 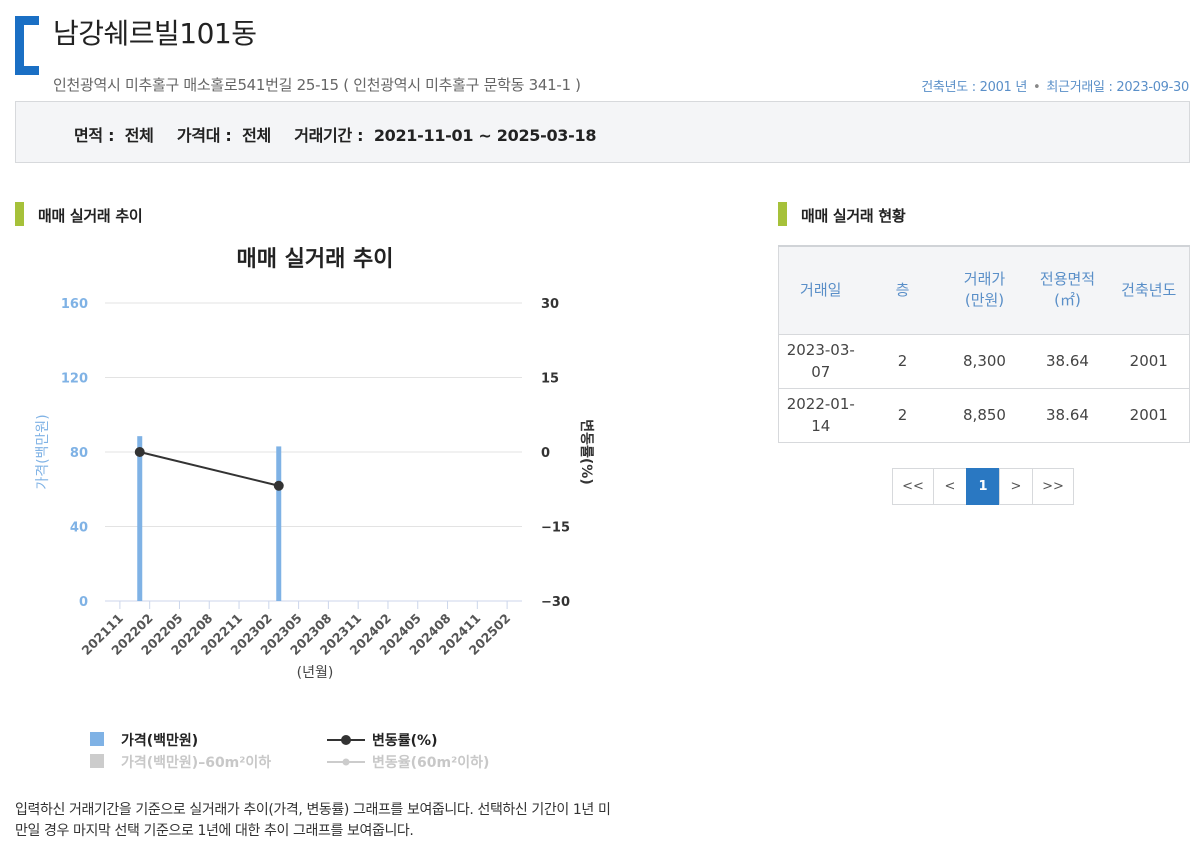 What do you see at coordinates (974, 87) in the screenshot?
I see `build-year: 건축년도 : 2001 년` at bounding box center [974, 87].